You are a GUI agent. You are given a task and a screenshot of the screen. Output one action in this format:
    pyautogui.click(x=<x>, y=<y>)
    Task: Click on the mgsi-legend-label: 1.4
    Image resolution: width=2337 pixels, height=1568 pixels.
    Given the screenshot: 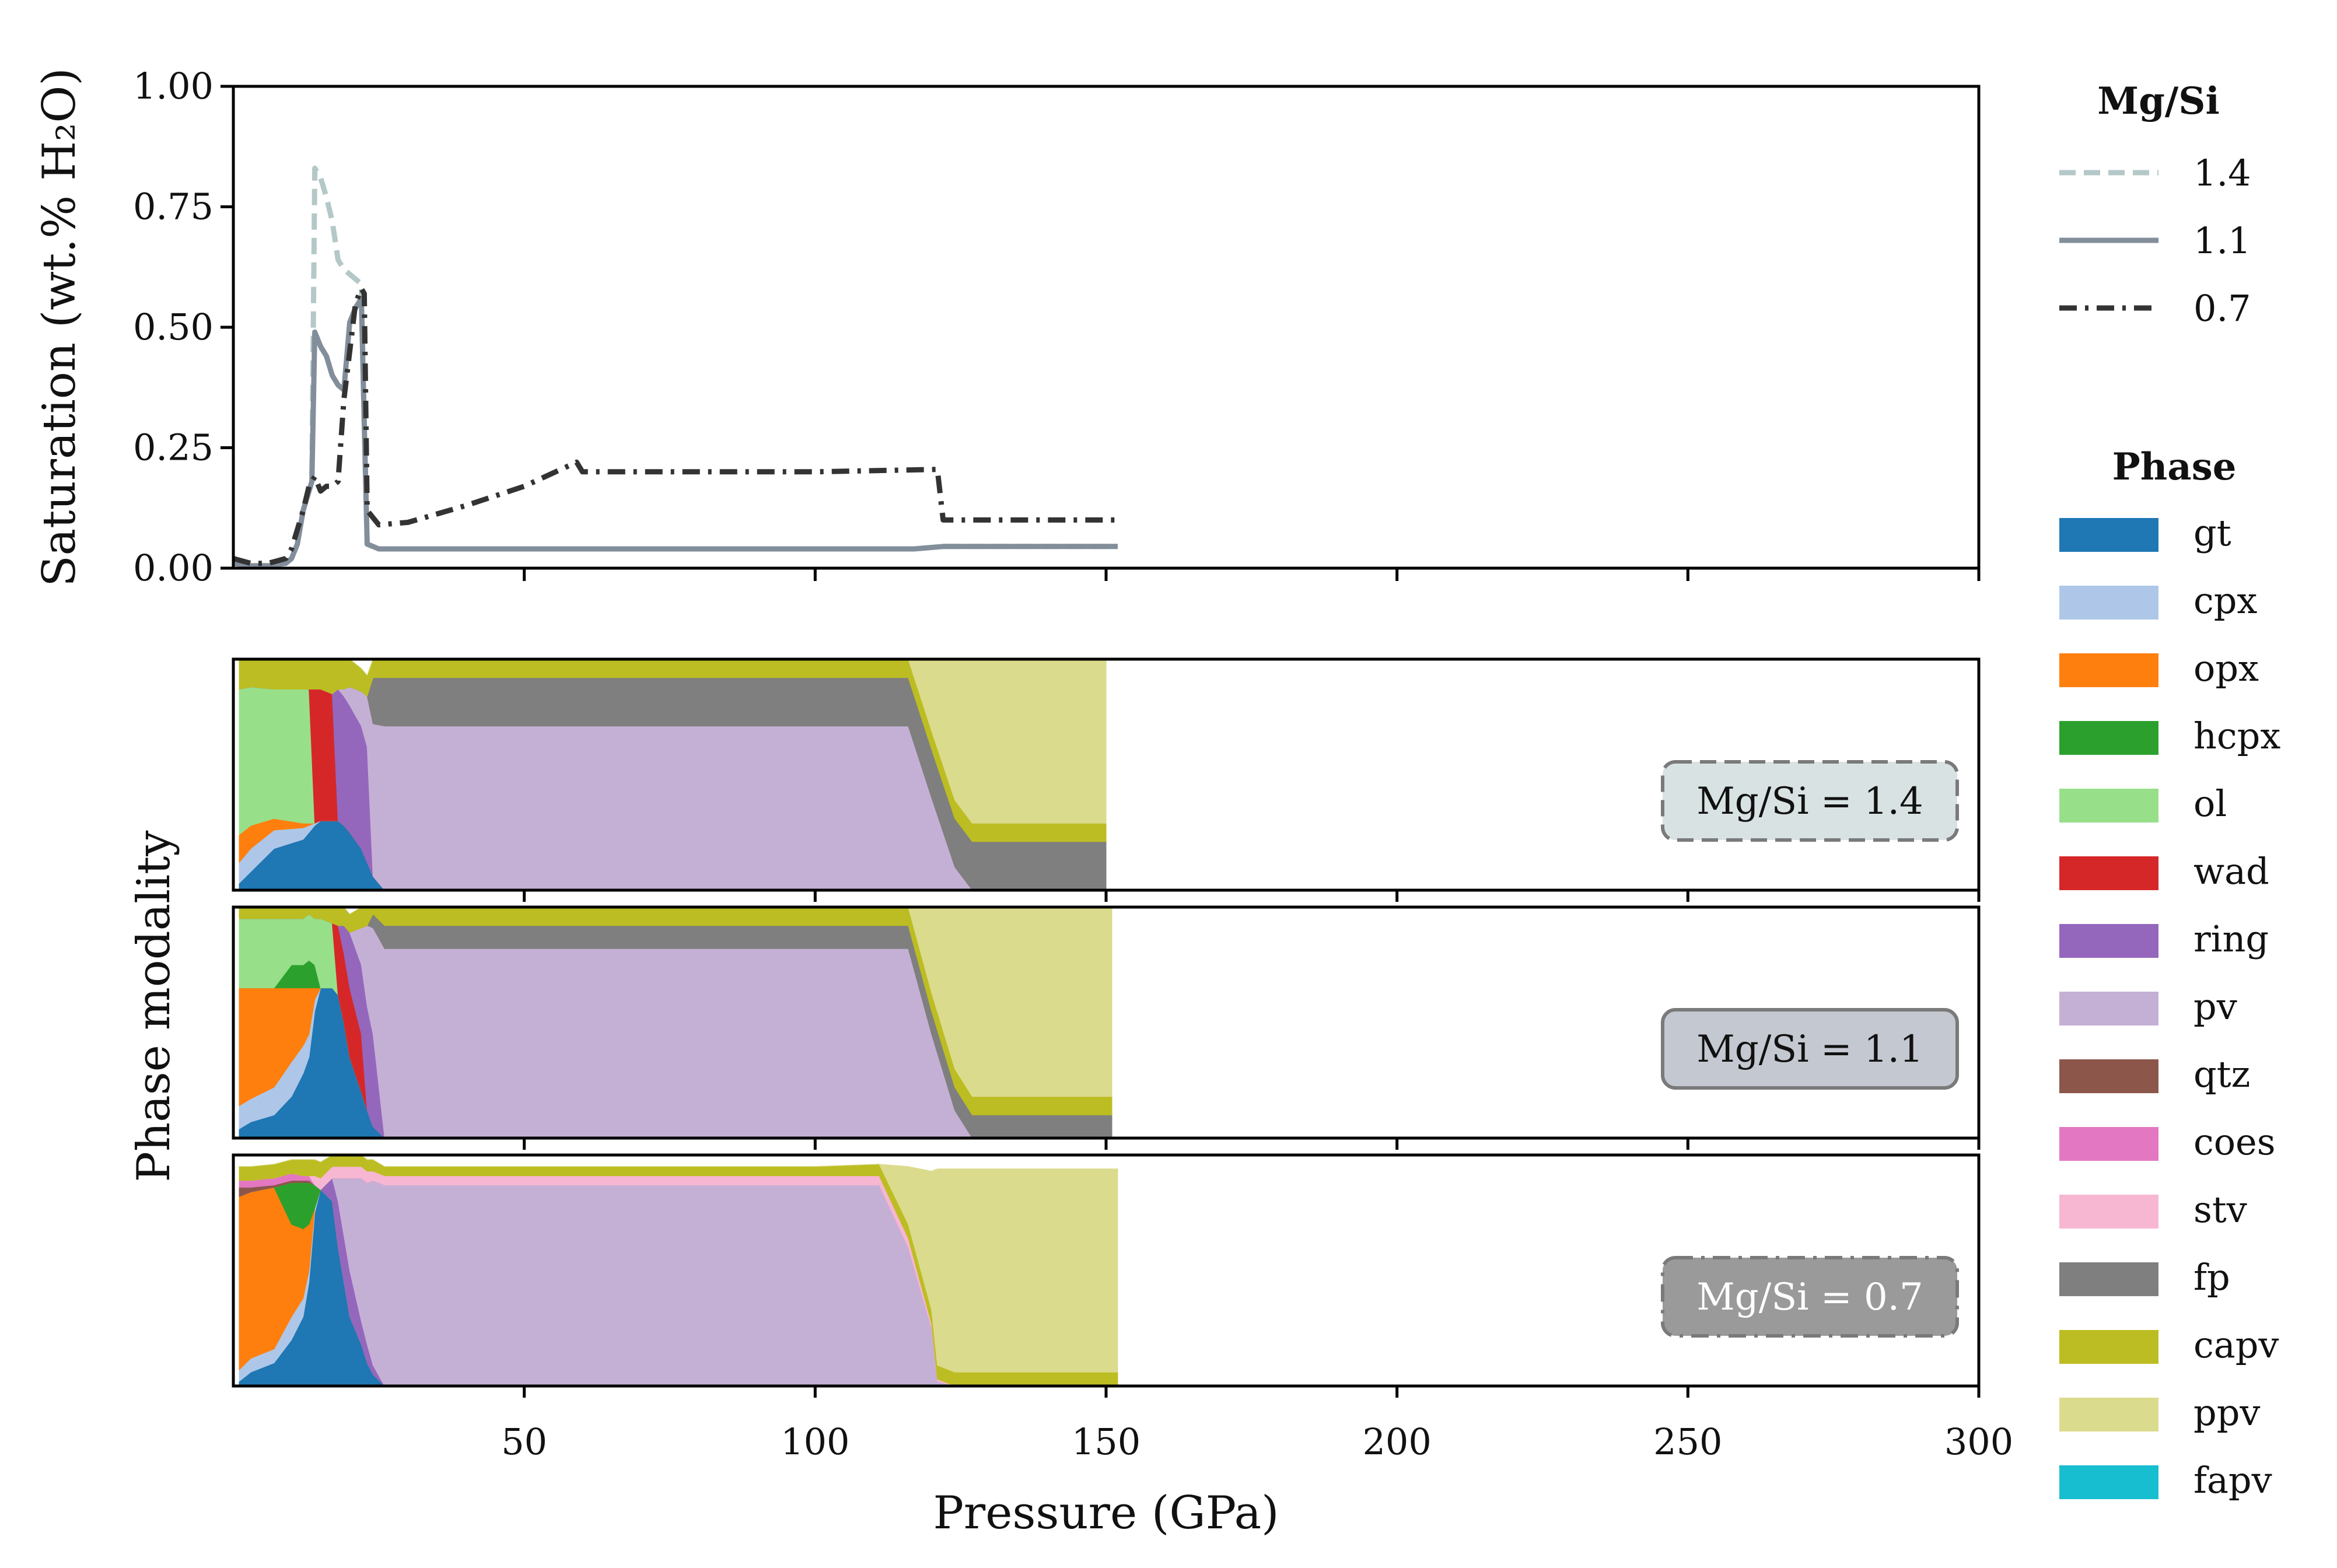 What is the action you would take?
    pyautogui.click(x=2222, y=173)
    